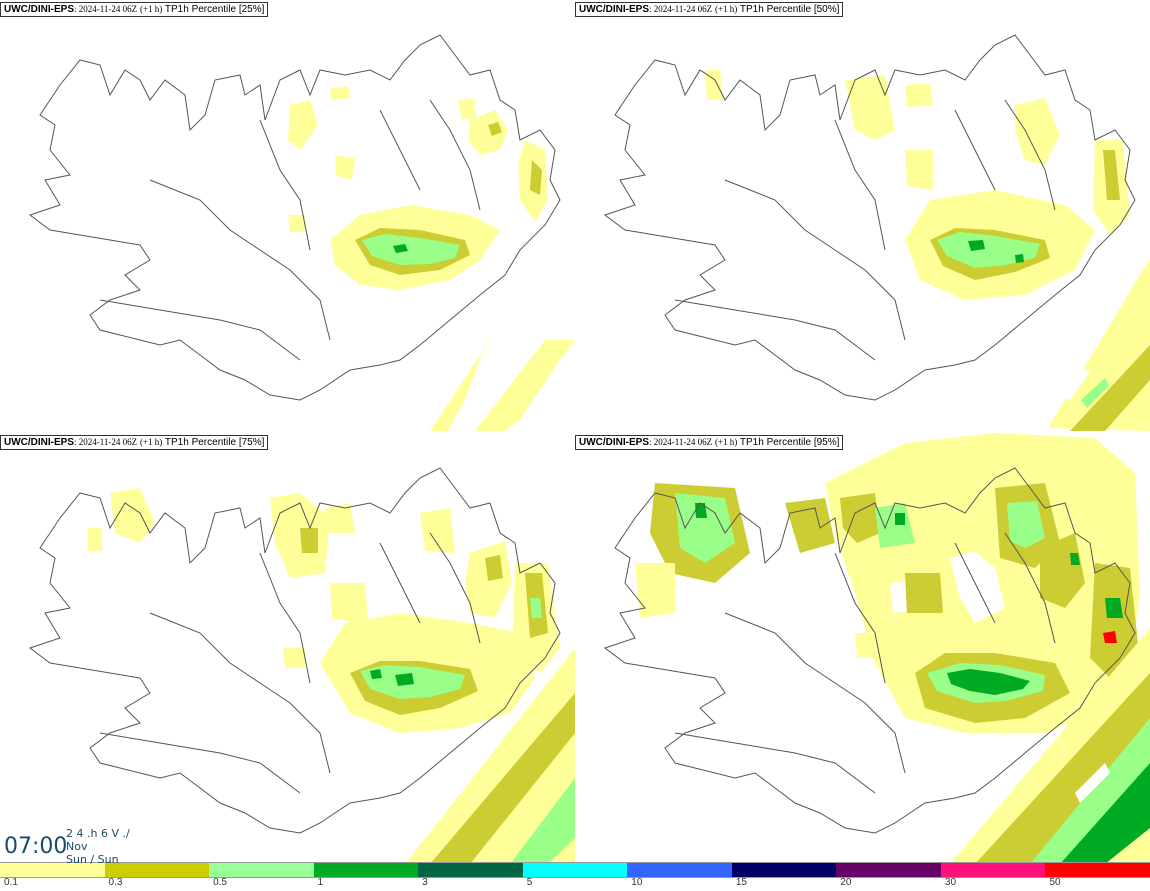 The height and width of the screenshot is (891, 1150). I want to click on legend-label: 15, so click(741, 882).